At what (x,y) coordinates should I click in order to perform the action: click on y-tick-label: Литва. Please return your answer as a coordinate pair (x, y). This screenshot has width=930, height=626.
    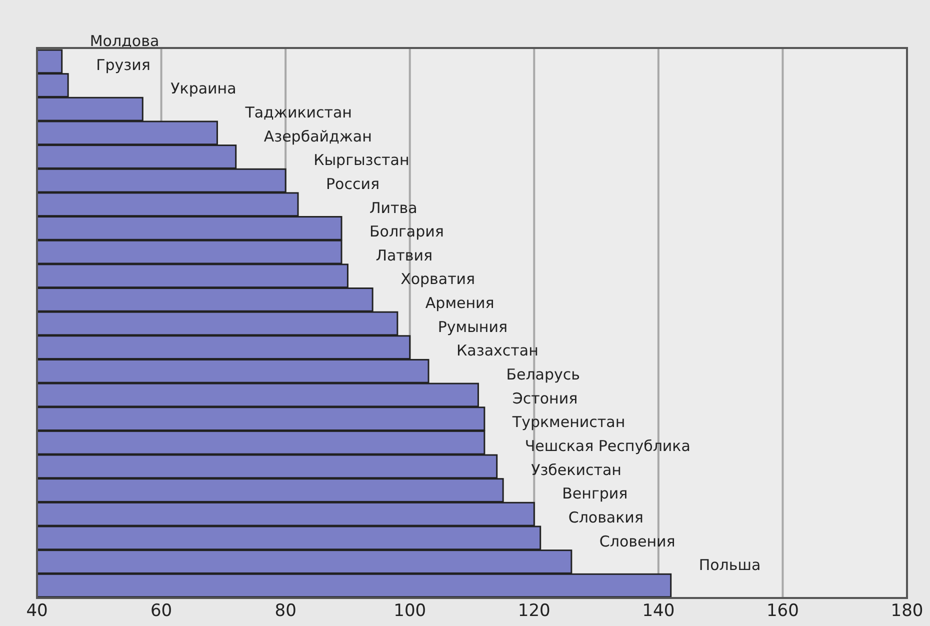
    Looking at the image, I should click on (394, 207).